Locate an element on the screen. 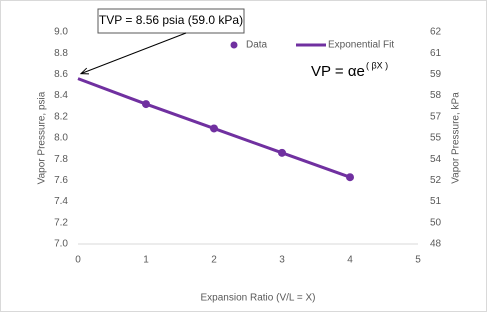 This screenshot has width=487, height=312. y2-axis-label: Vapor Pressure, kPa is located at coordinates (456, 138).